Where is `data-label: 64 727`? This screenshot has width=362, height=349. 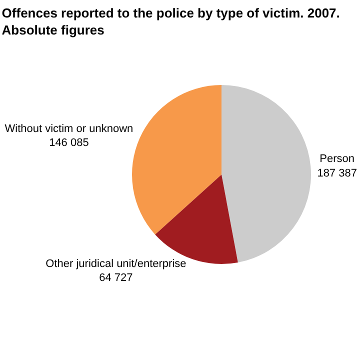
data-label: 64 727 is located at coordinates (116, 278).